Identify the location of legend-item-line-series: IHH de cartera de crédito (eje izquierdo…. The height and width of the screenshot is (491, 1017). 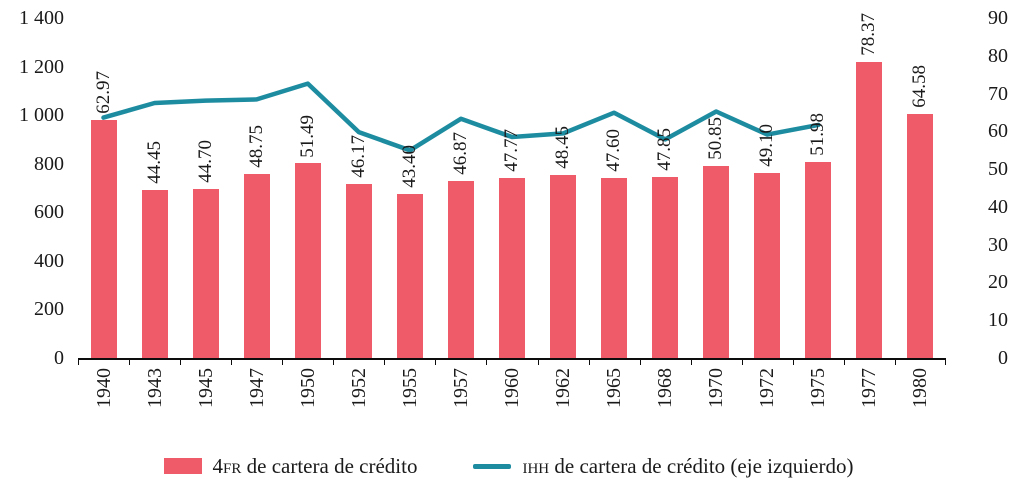
(663, 466).